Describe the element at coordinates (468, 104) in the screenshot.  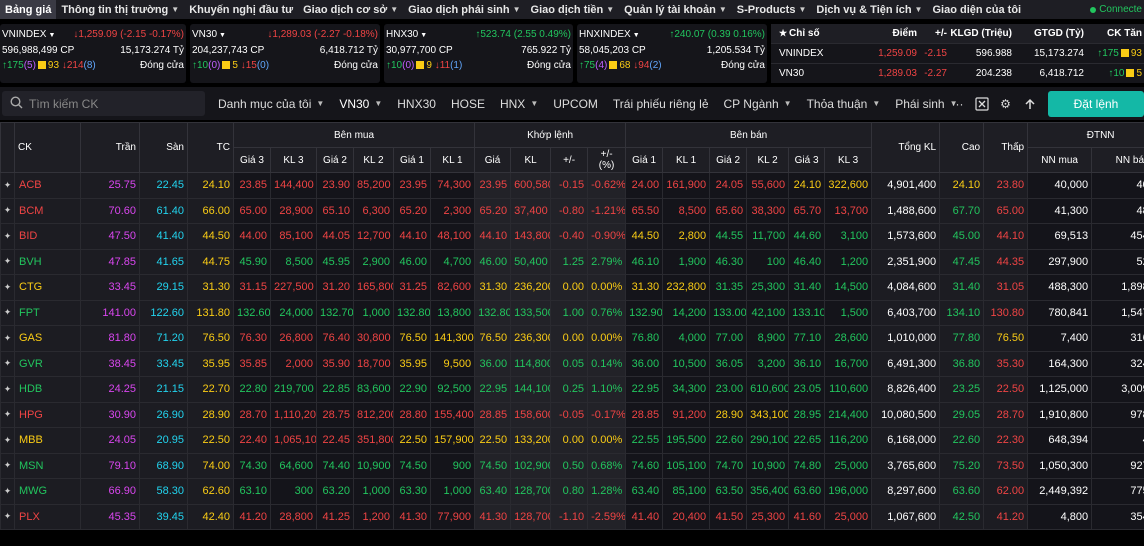
I see `tab-3: HOSE` at that location.